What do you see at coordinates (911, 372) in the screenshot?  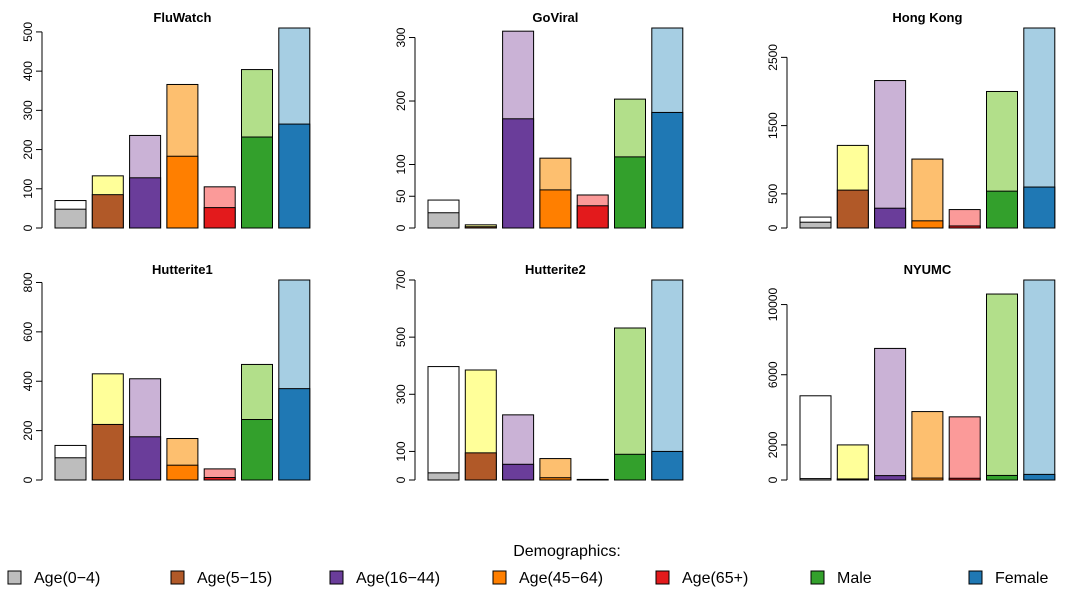 I see `panel-nyumc: NYUMC 0 2000 6000 10000` at bounding box center [911, 372].